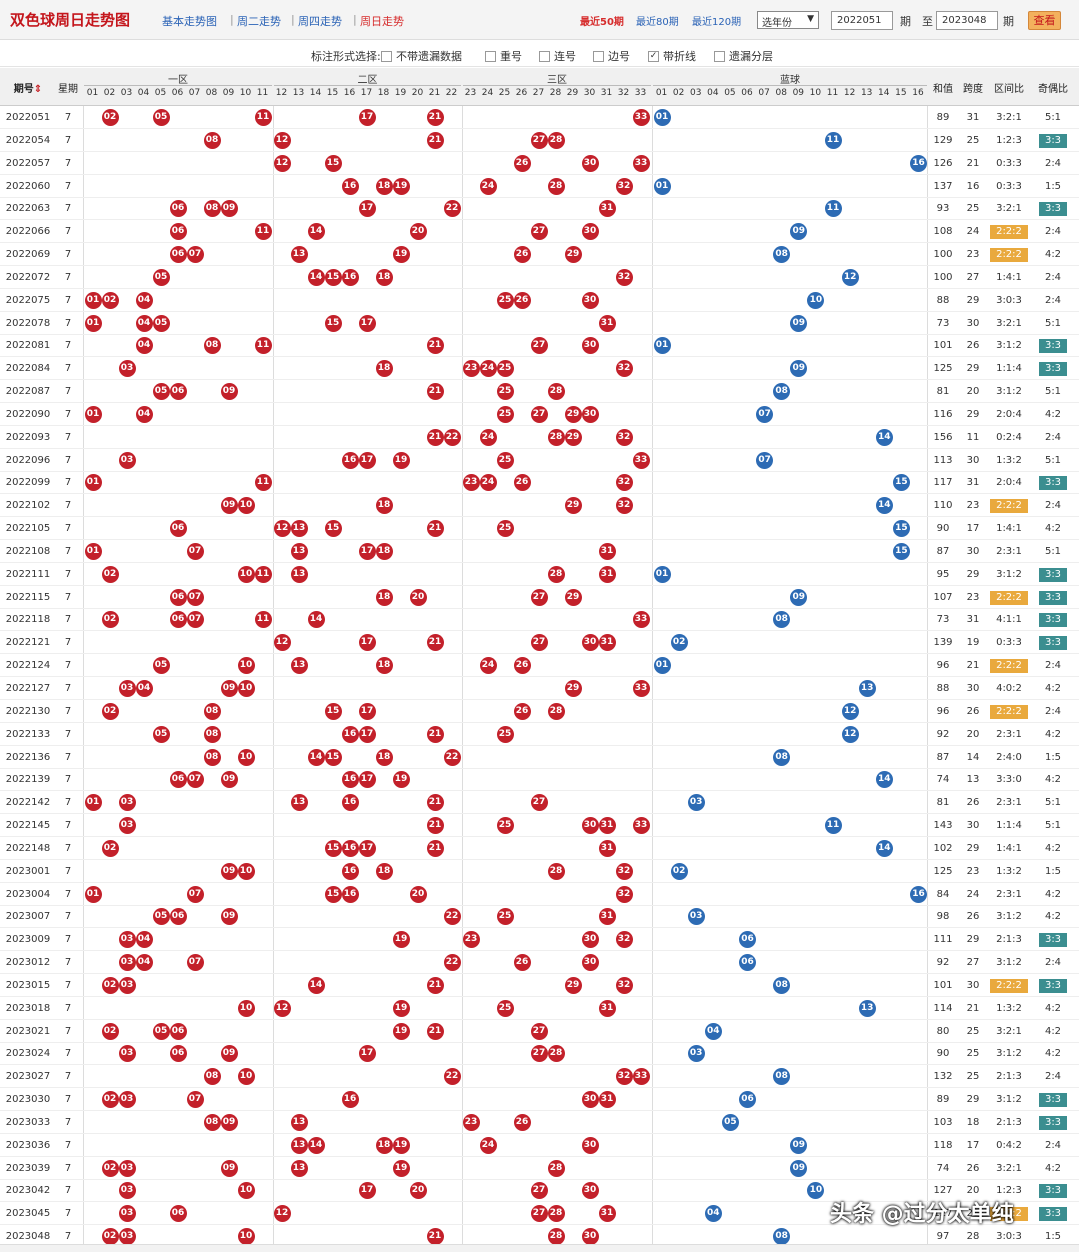  What do you see at coordinates (539, 1191) in the screenshot?
I see `table-row: 2023042 7 03 10 17 20 27 30 10 127 20 1:2:3 3:3` at bounding box center [539, 1191].